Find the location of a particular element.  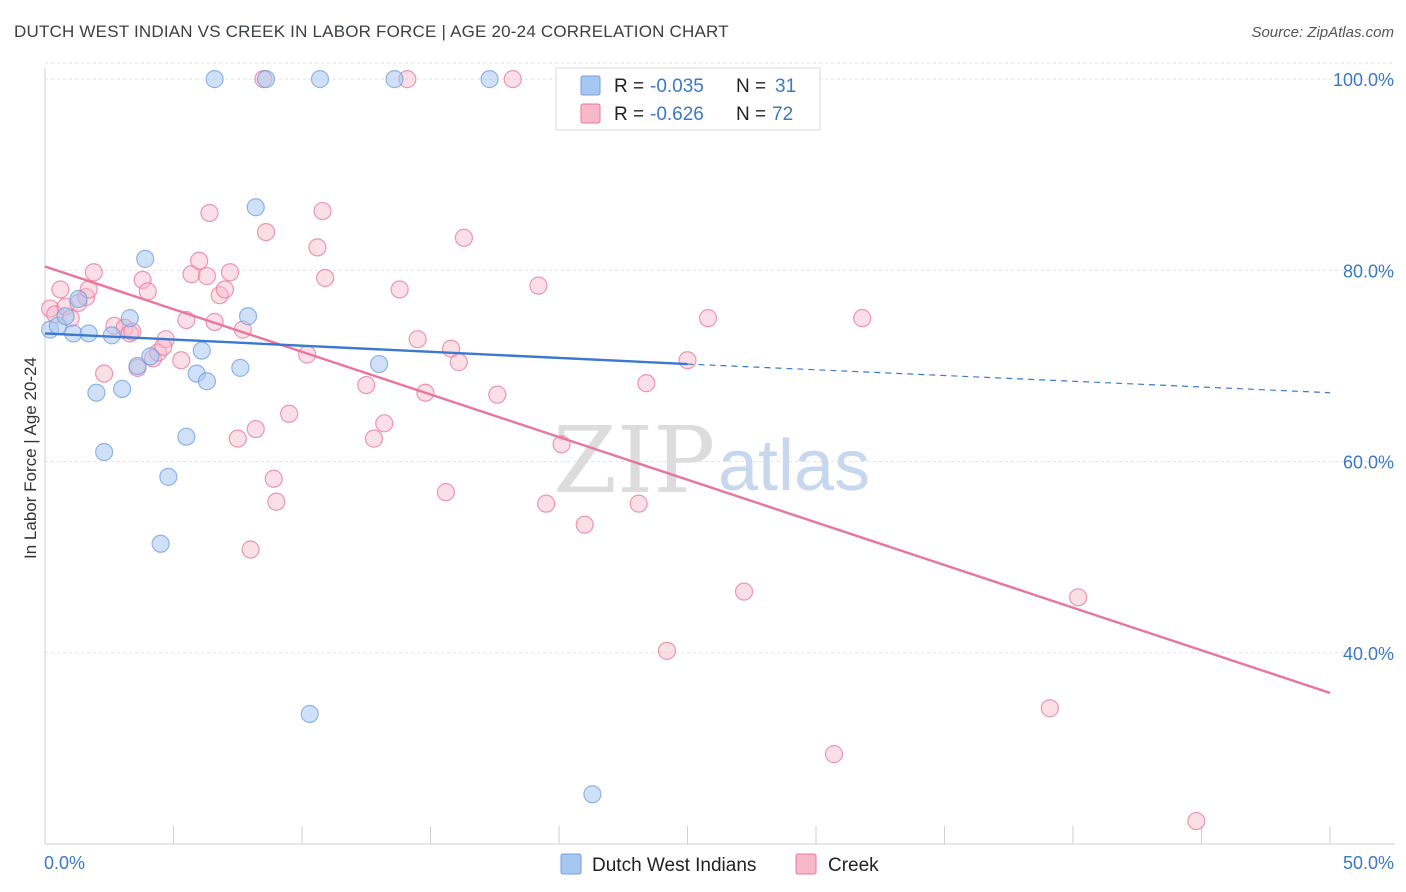

y-tick-label-3: 100.0% is located at coordinates (1363, 80).